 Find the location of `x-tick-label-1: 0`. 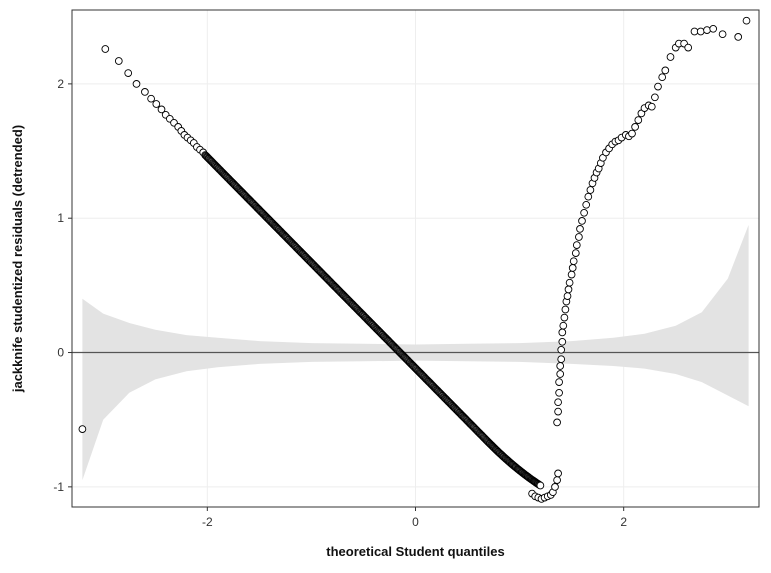

x-tick-label-1: 0 is located at coordinates (415, 522).